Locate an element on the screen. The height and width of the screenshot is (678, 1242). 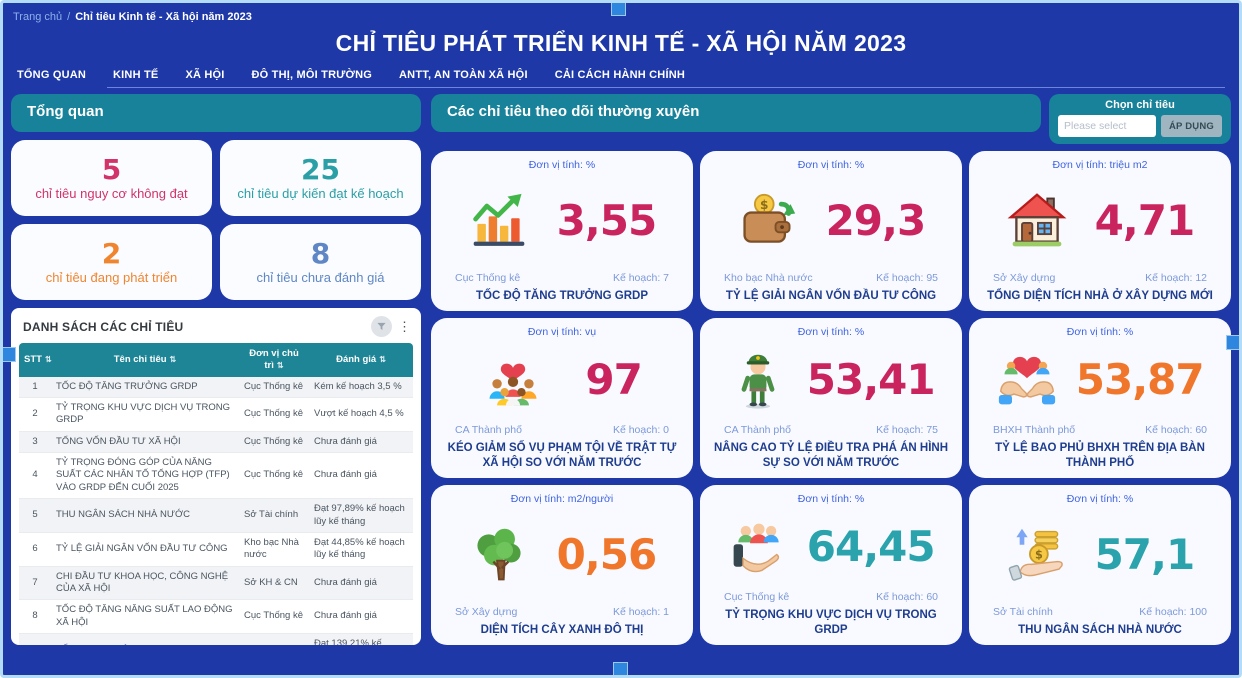
card-meta: Sở Xây dựng Kế hoạch: 12 is located at coordinates (1100, 278).